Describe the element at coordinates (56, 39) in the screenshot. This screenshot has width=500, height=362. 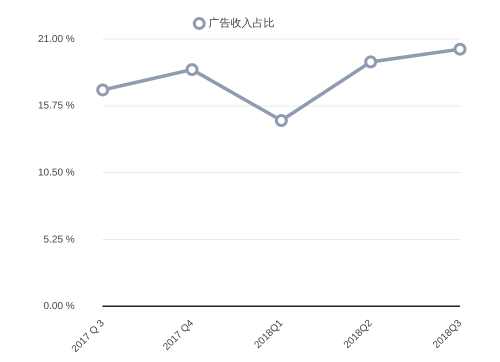
I see `y-tick-label: 21.00 %` at that location.